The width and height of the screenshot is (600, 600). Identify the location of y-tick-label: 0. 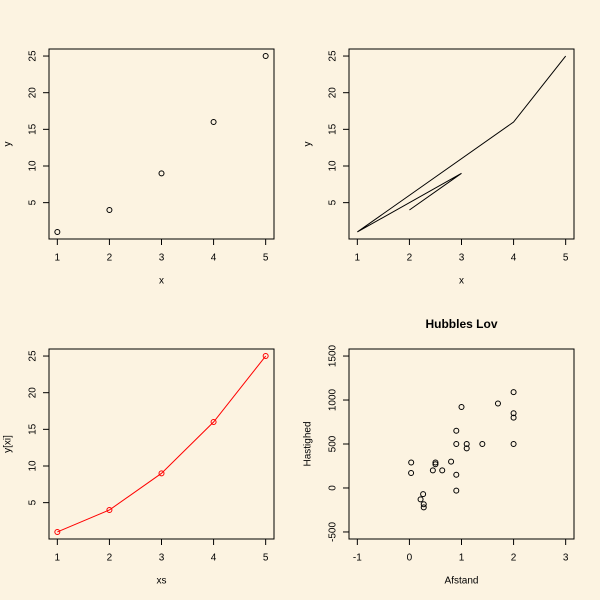
(333, 488).